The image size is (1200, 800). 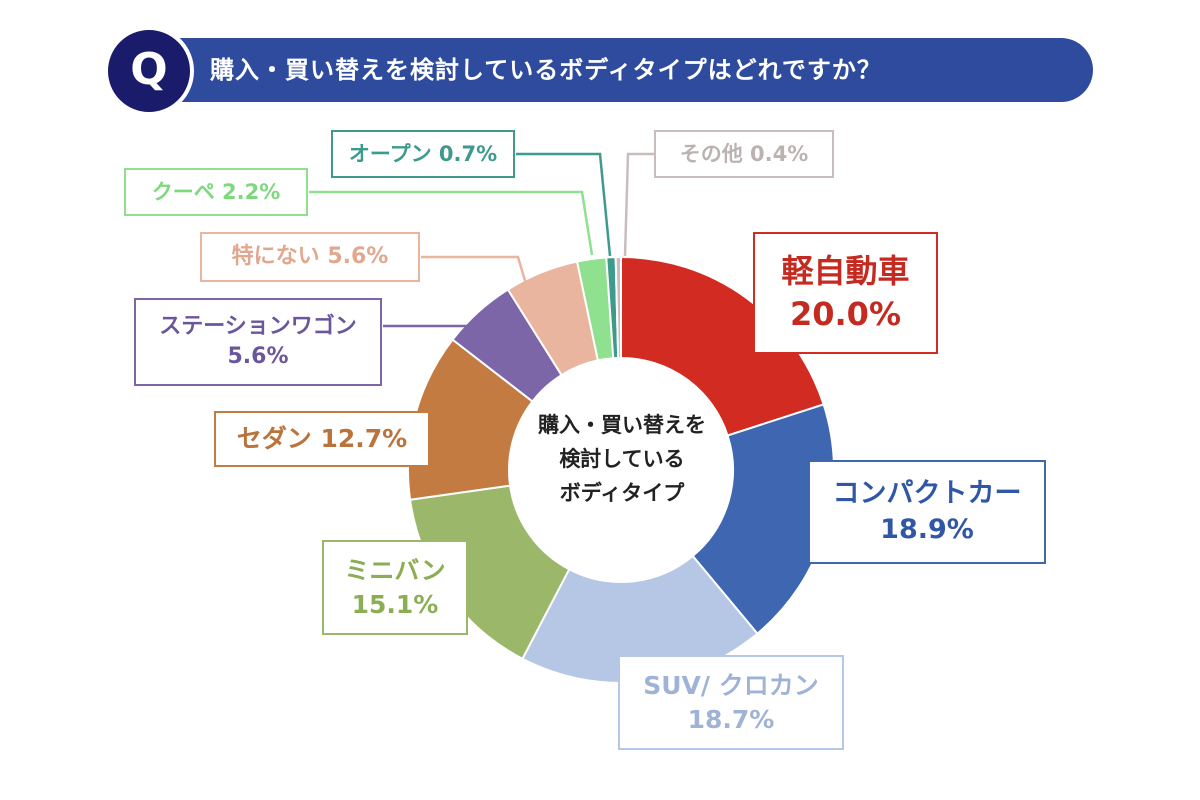 What do you see at coordinates (183, 192) in the screenshot?
I see `slice-label: クーペ` at bounding box center [183, 192].